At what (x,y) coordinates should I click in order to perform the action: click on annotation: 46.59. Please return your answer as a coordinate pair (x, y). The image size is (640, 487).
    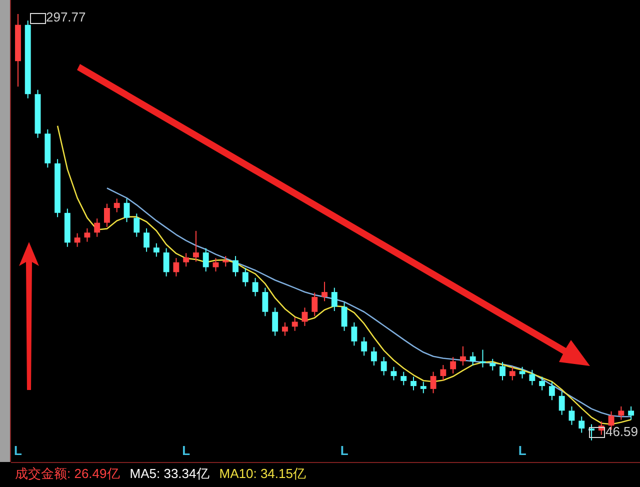
    Looking at the image, I should click on (621, 431).